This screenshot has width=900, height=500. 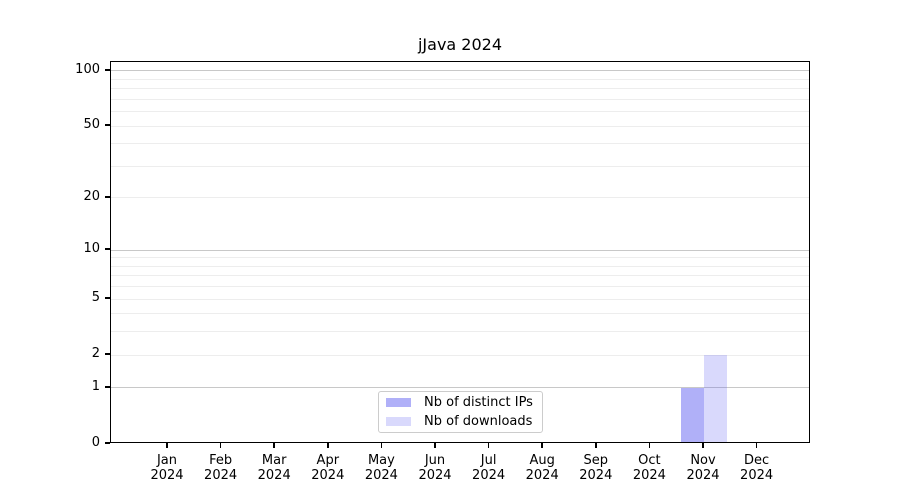 What do you see at coordinates (167, 468) in the screenshot?
I see `x-tick-label: Jan 2024` at bounding box center [167, 468].